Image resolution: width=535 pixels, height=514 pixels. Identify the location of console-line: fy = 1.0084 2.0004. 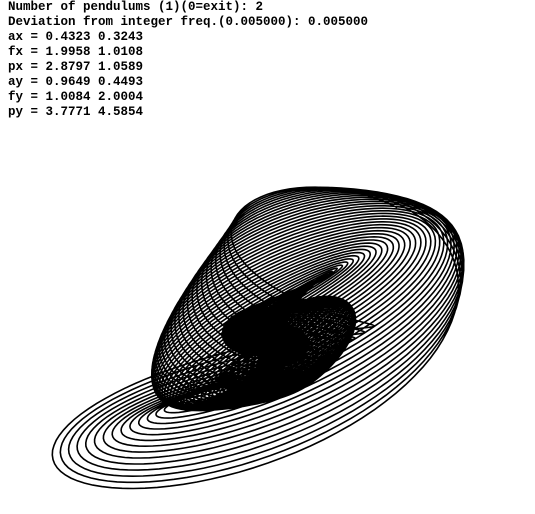
(76, 97).